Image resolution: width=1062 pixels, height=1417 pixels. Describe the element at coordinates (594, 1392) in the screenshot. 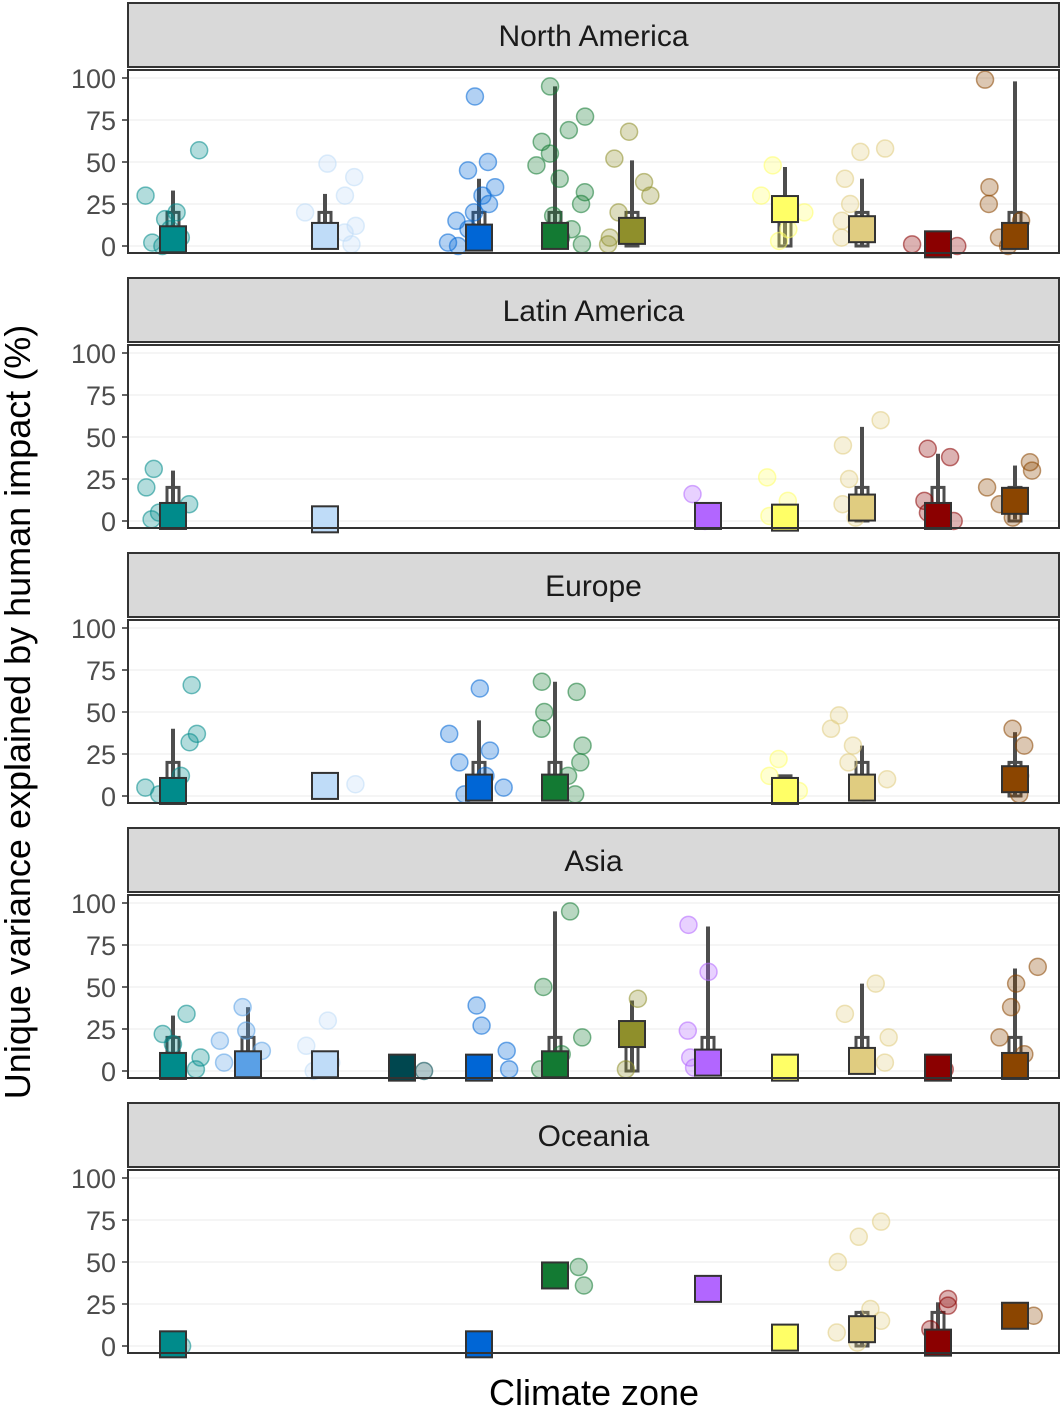

I see `x-axis-title: Climate zone` at that location.